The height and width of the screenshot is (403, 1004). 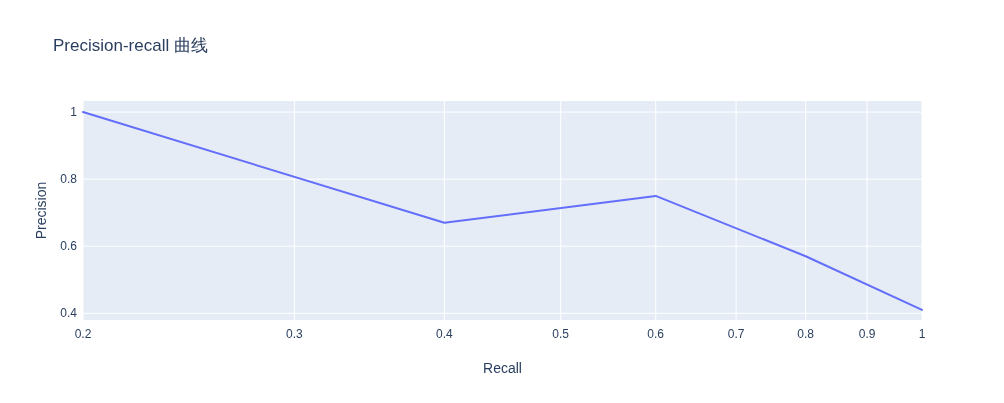 I want to click on y-tick-label: 0.6, so click(x=69, y=246).